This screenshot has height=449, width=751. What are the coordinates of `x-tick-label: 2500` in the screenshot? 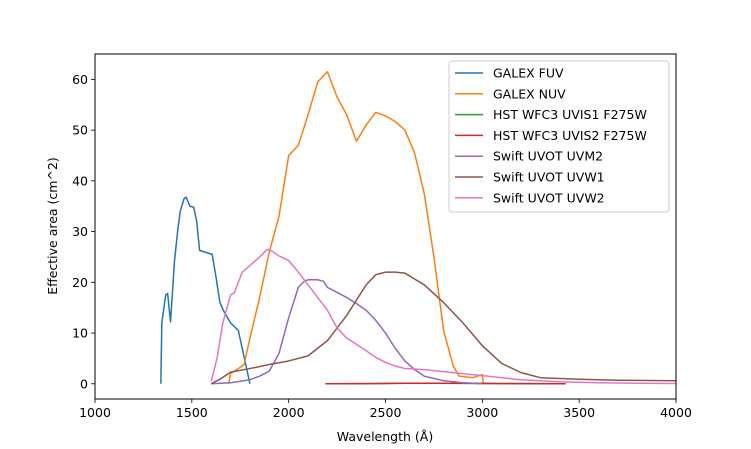 It's located at (386, 412).